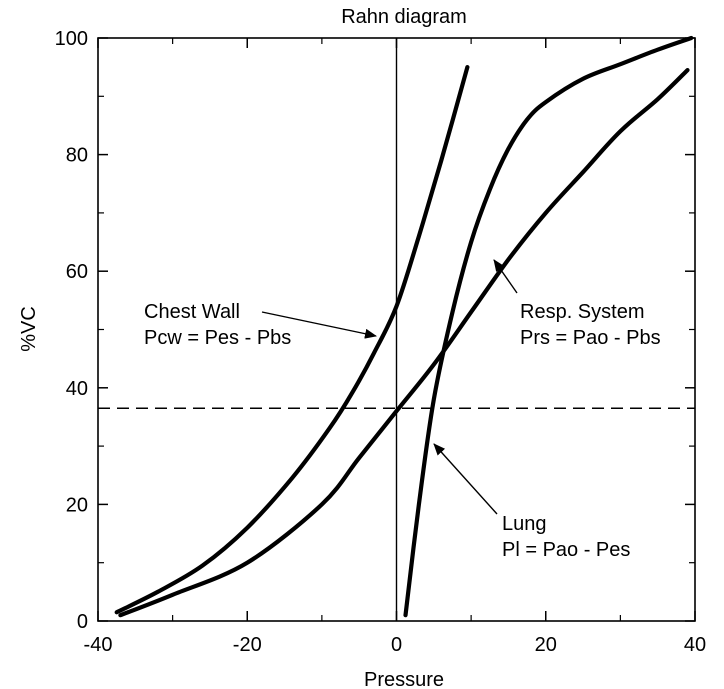  What do you see at coordinates (319, 325) in the screenshot?
I see `annotation-arrow-chest_wall` at bounding box center [319, 325].